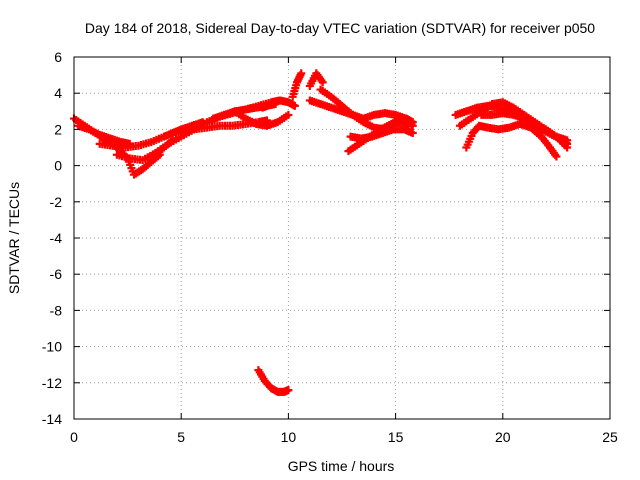  Describe the element at coordinates (52, 419) in the screenshot. I see `y-tick-label: -14` at that location.